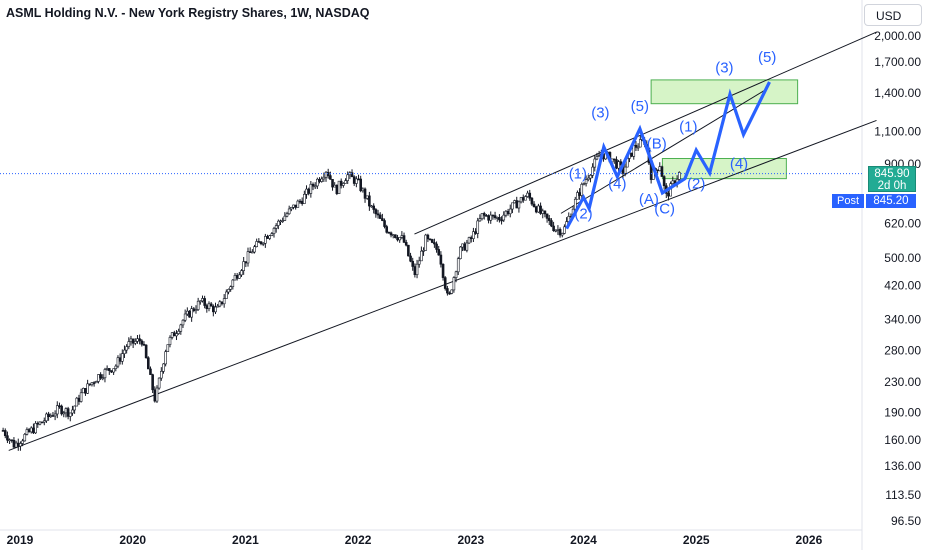  Describe the element at coordinates (696, 540) in the screenshot. I see `x-tick-label: 2025` at that location.